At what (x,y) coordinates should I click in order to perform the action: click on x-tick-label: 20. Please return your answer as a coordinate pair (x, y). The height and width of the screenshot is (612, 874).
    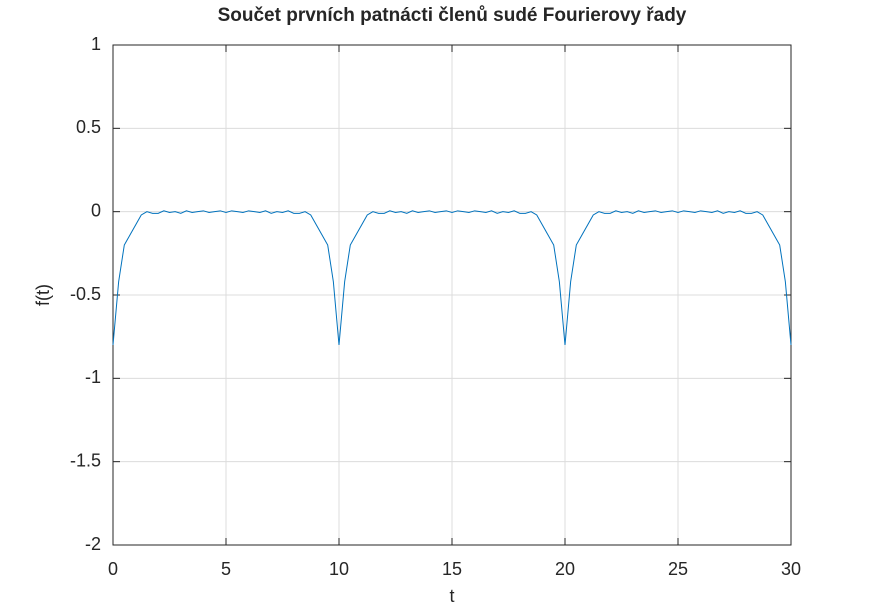
    Looking at the image, I should click on (565, 569).